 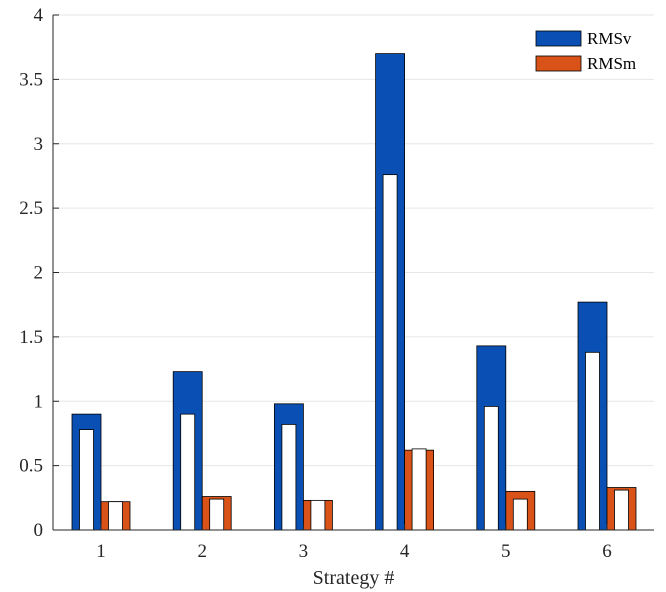 What do you see at coordinates (31, 273) in the screenshot?
I see `y-tick-labels: 0 0.5 1 1.5 2 2.5 3 3.5 4` at bounding box center [31, 273].